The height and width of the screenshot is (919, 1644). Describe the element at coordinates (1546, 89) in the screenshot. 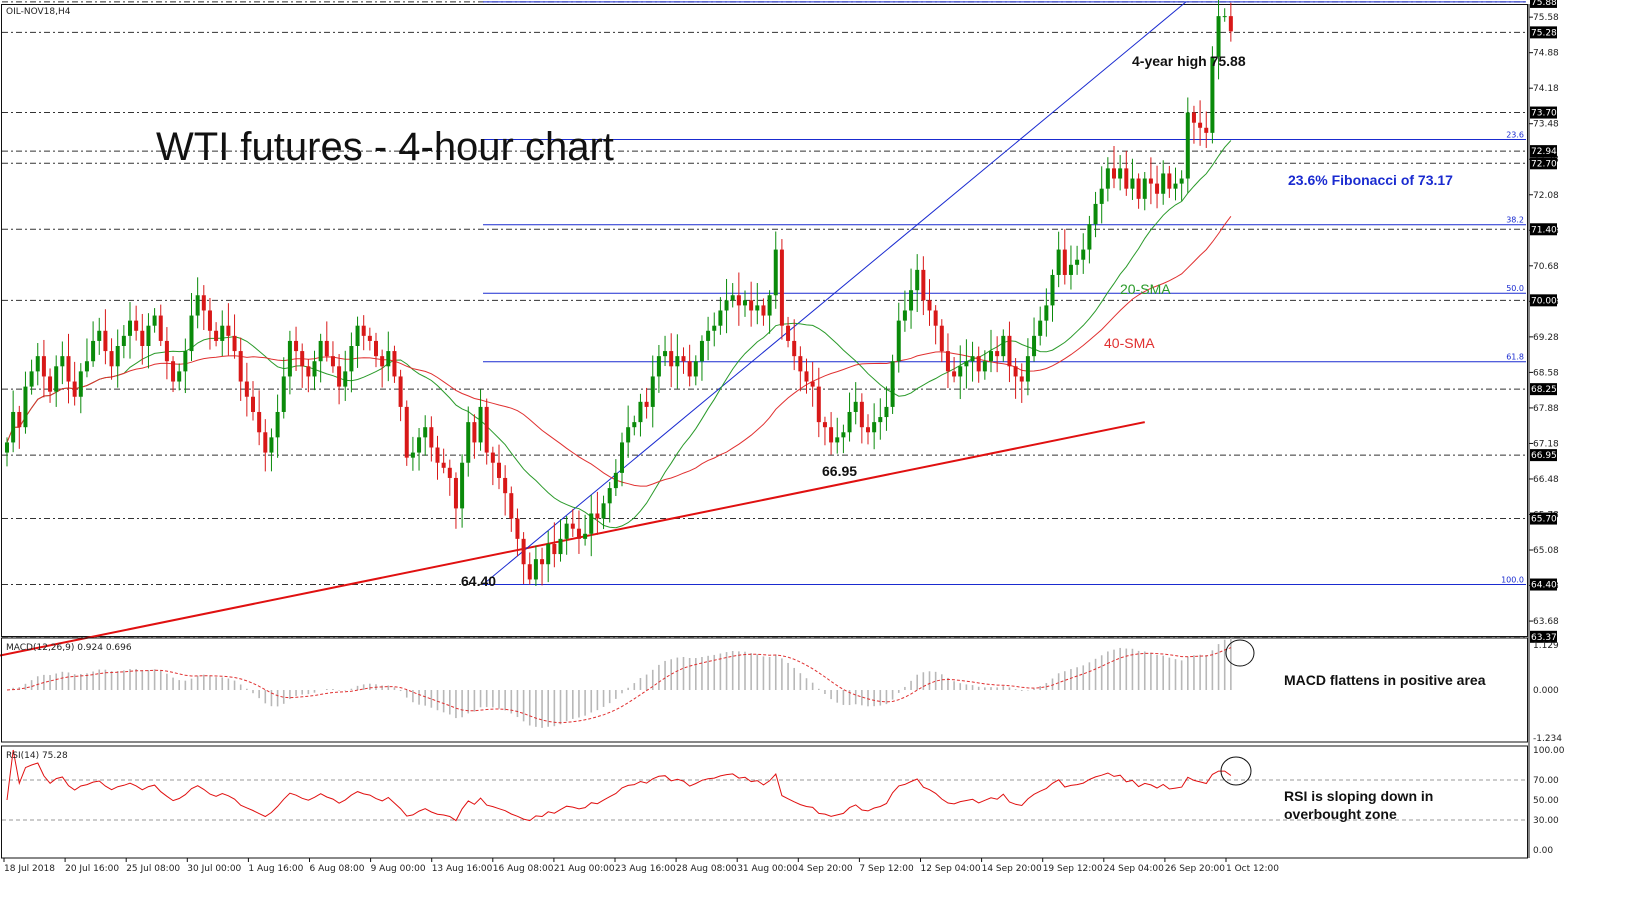

I see `y-tick-label: 74.18` at that location.